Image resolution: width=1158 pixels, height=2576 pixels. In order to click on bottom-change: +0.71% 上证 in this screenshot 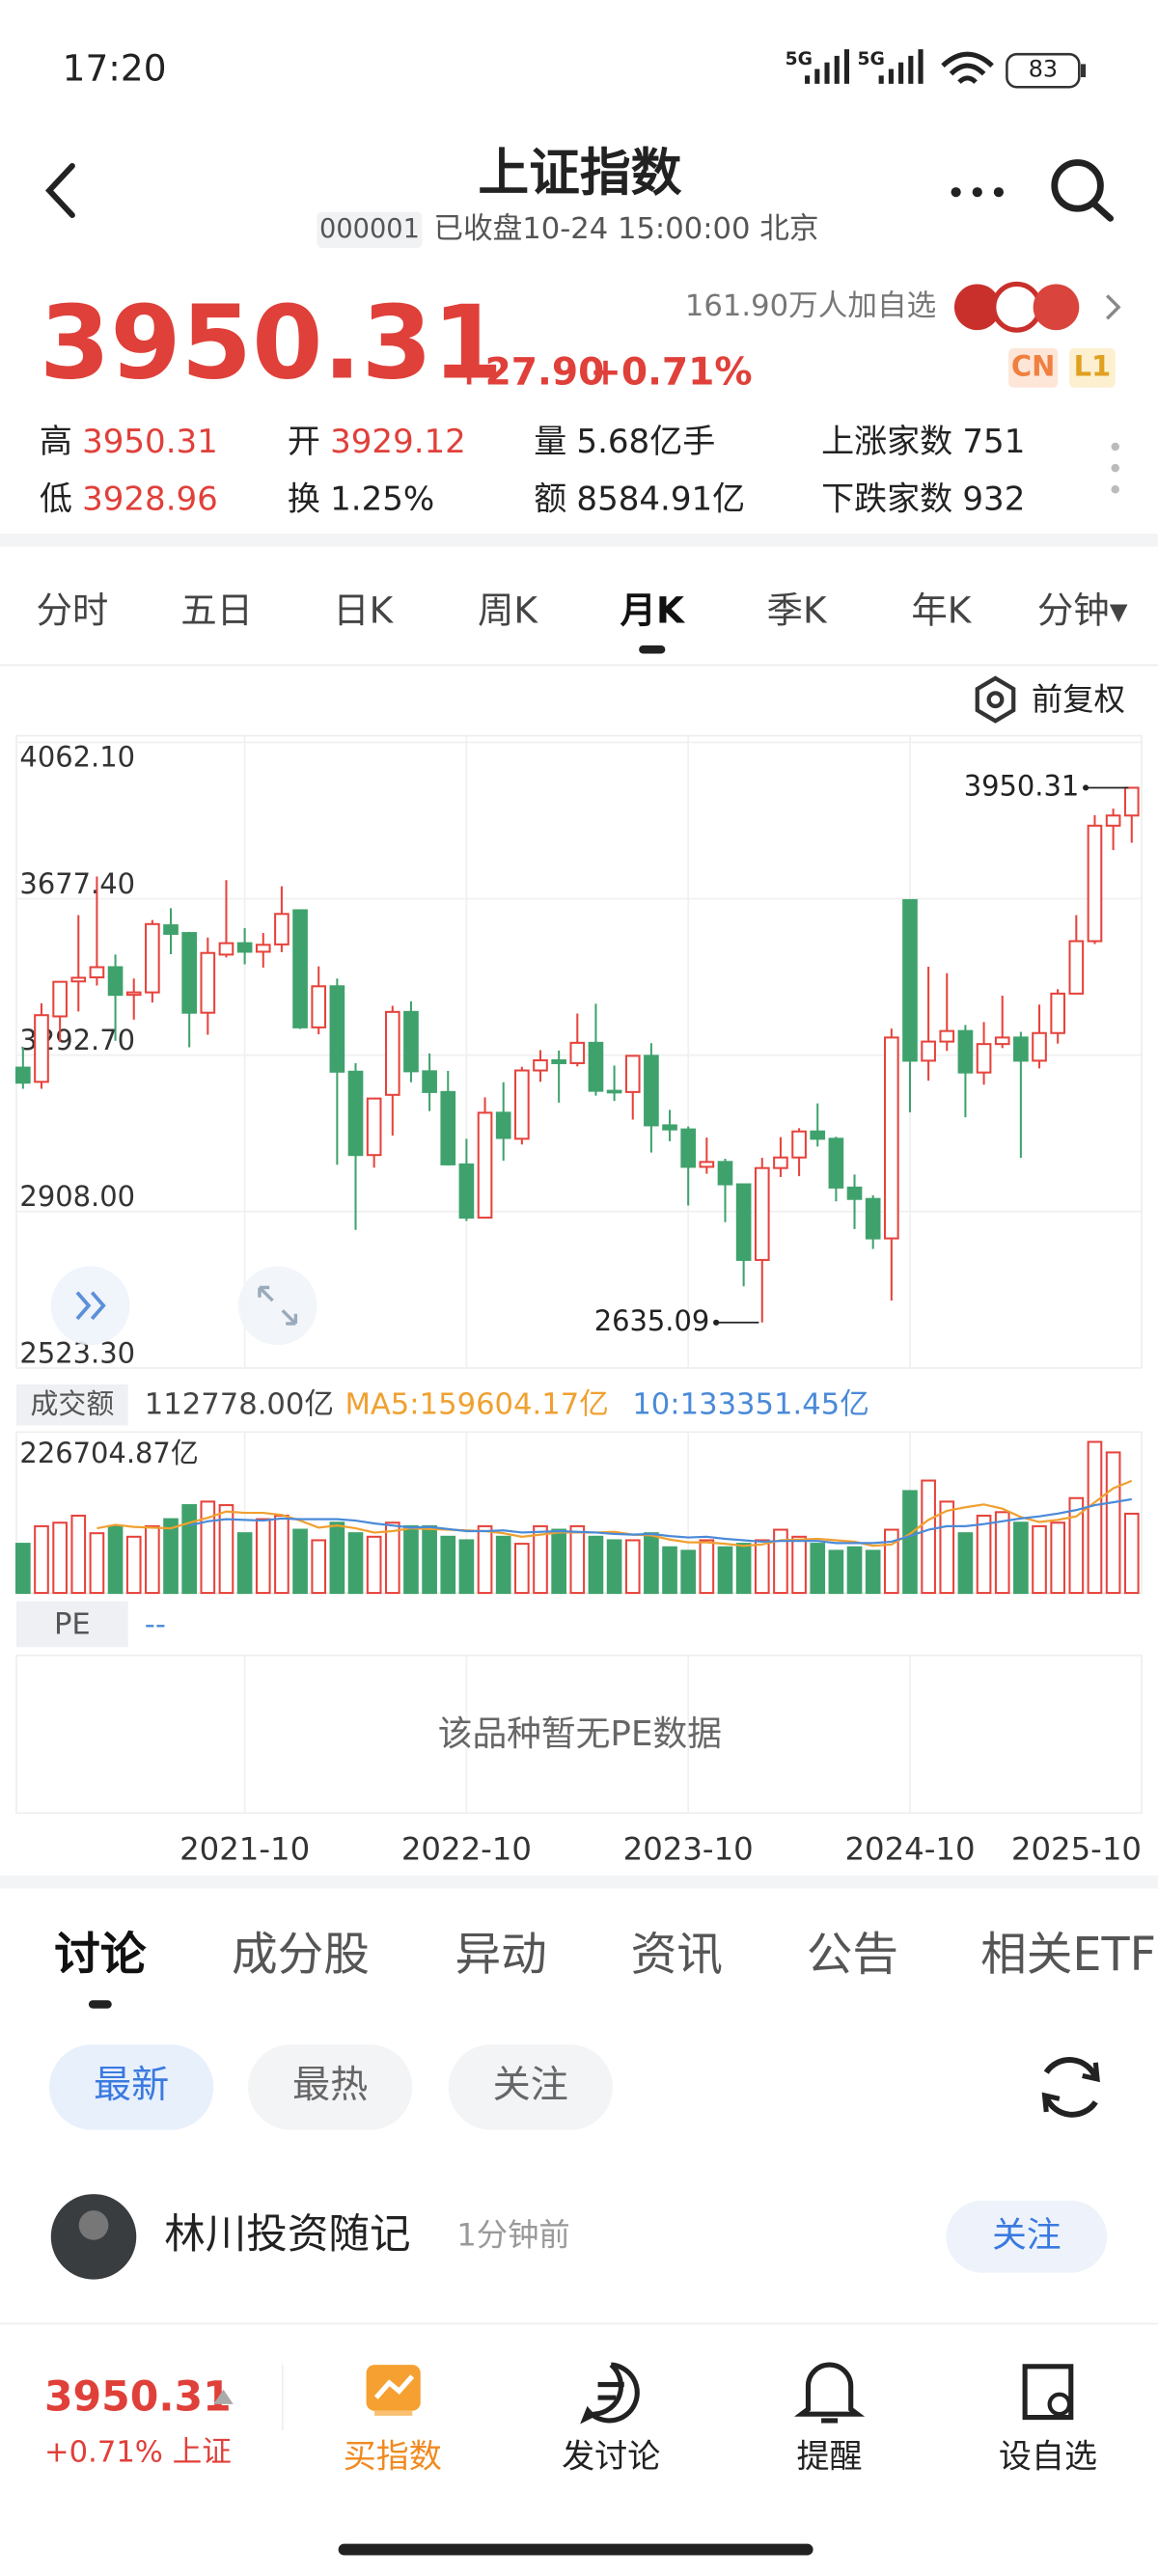, I will do `click(138, 2453)`.